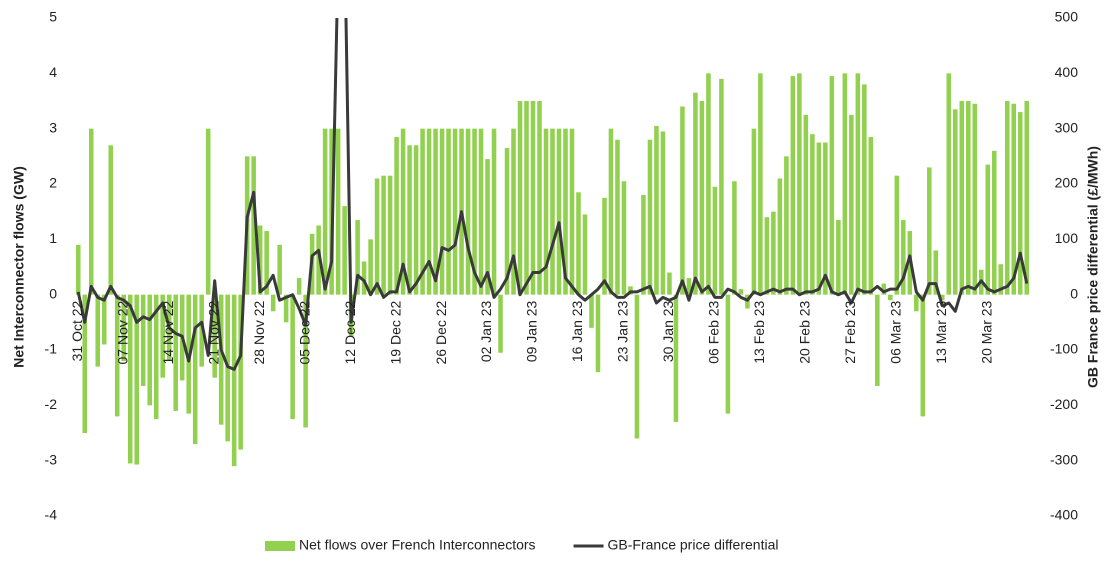 This screenshot has height=562, width=1104. I want to click on x-tick-label: 20 Feb 23, so click(805, 331).